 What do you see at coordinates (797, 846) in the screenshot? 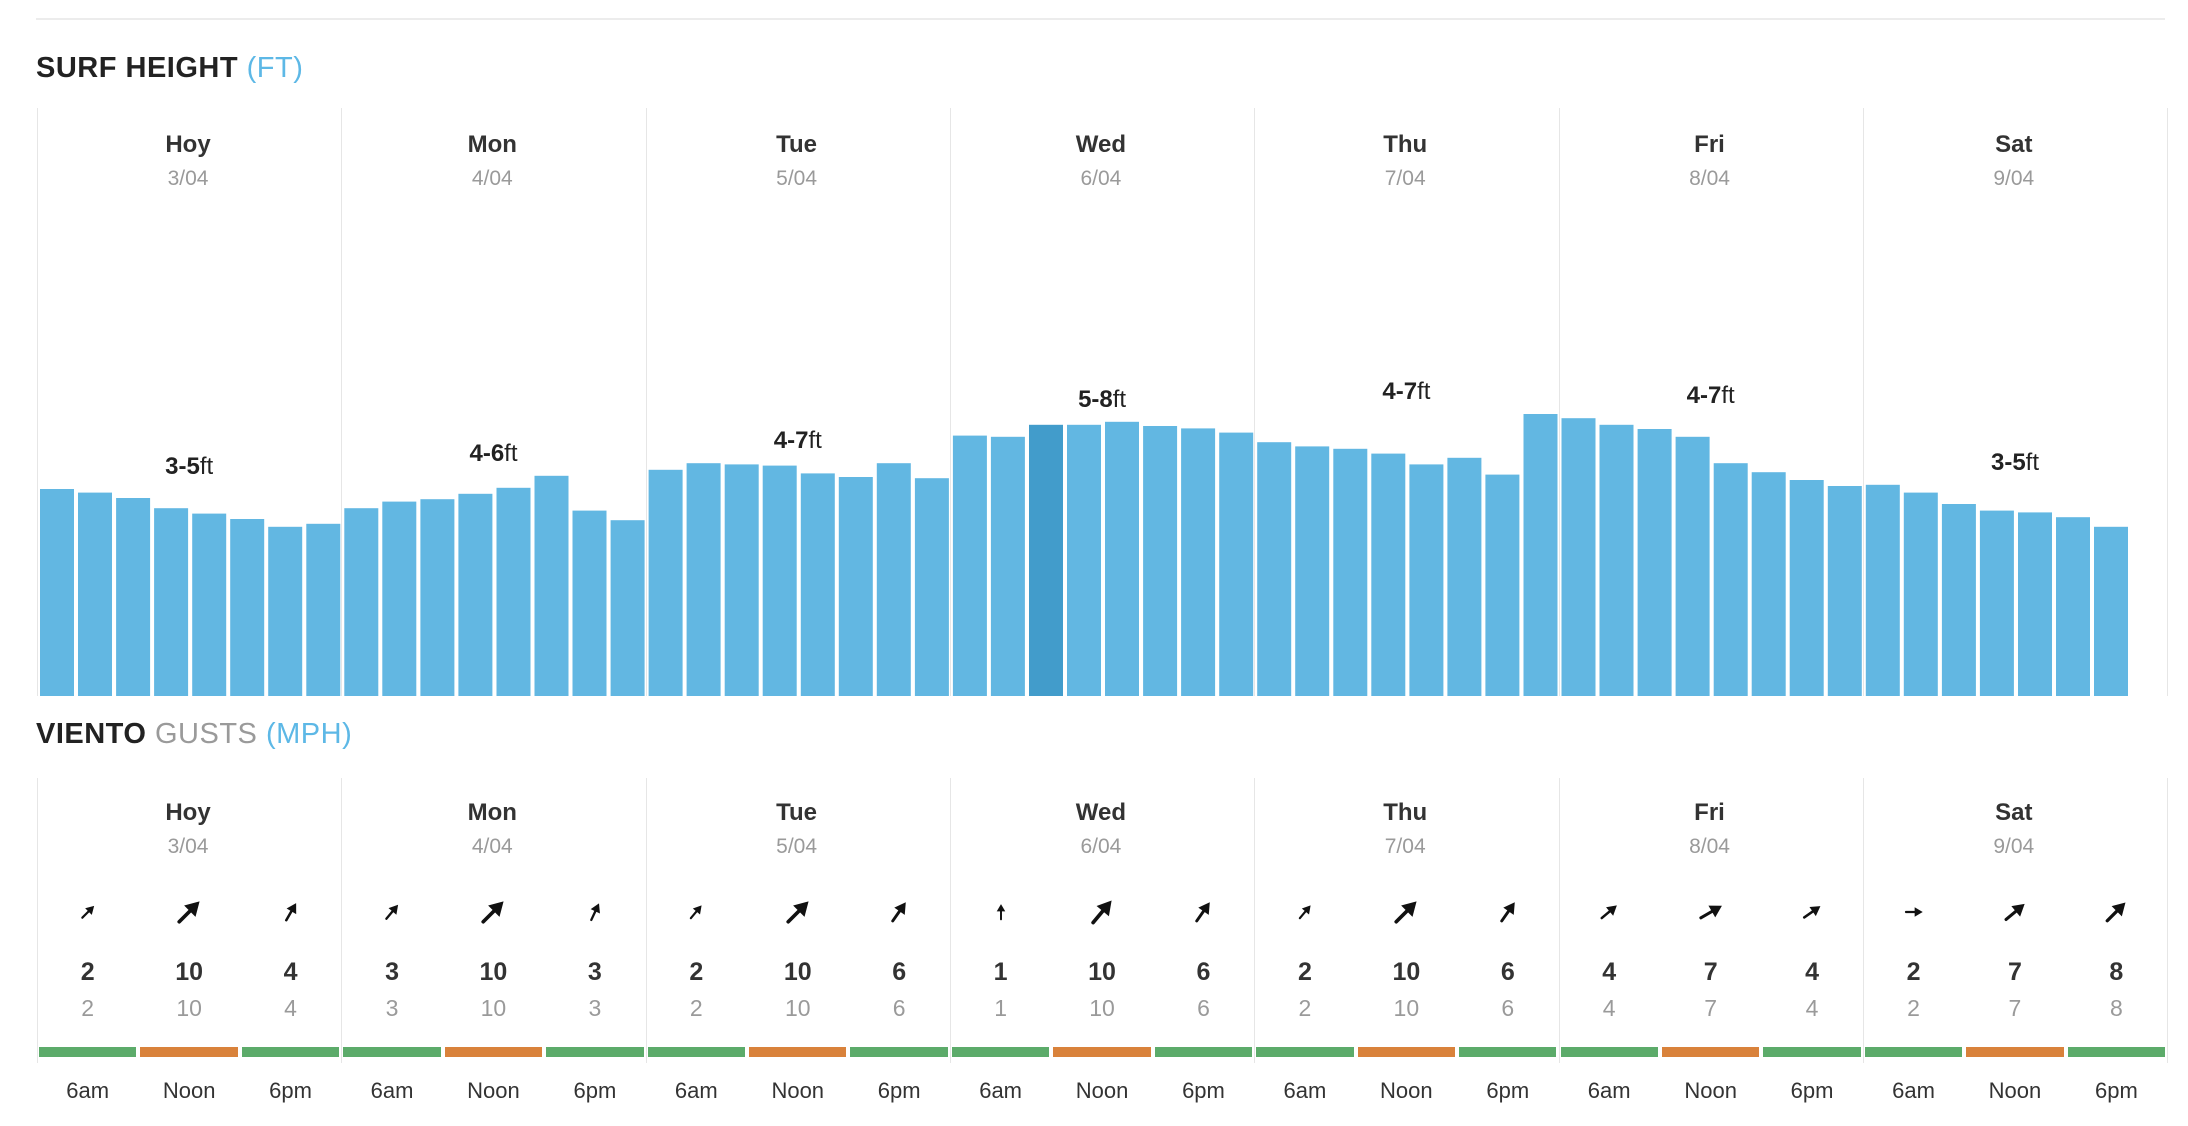
I see `day-date: 5/04` at bounding box center [797, 846].